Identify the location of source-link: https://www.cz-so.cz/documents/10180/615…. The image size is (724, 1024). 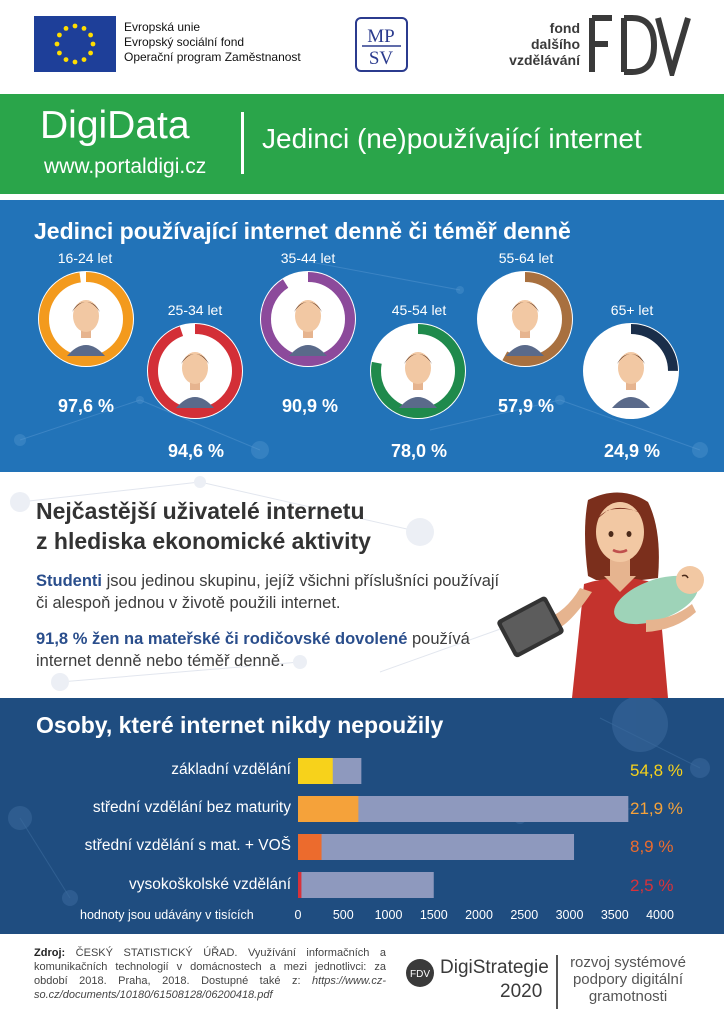
(210, 988).